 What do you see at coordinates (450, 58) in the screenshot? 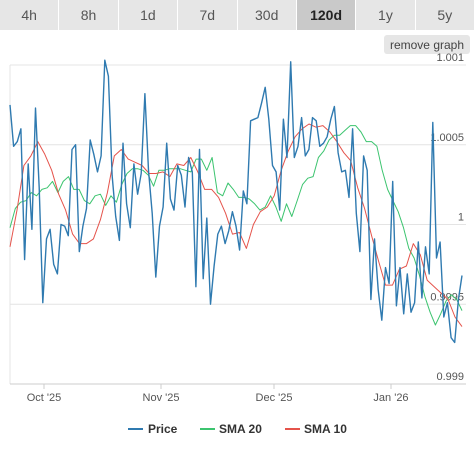
I see `y-tick-label: 1.001` at bounding box center [450, 58].